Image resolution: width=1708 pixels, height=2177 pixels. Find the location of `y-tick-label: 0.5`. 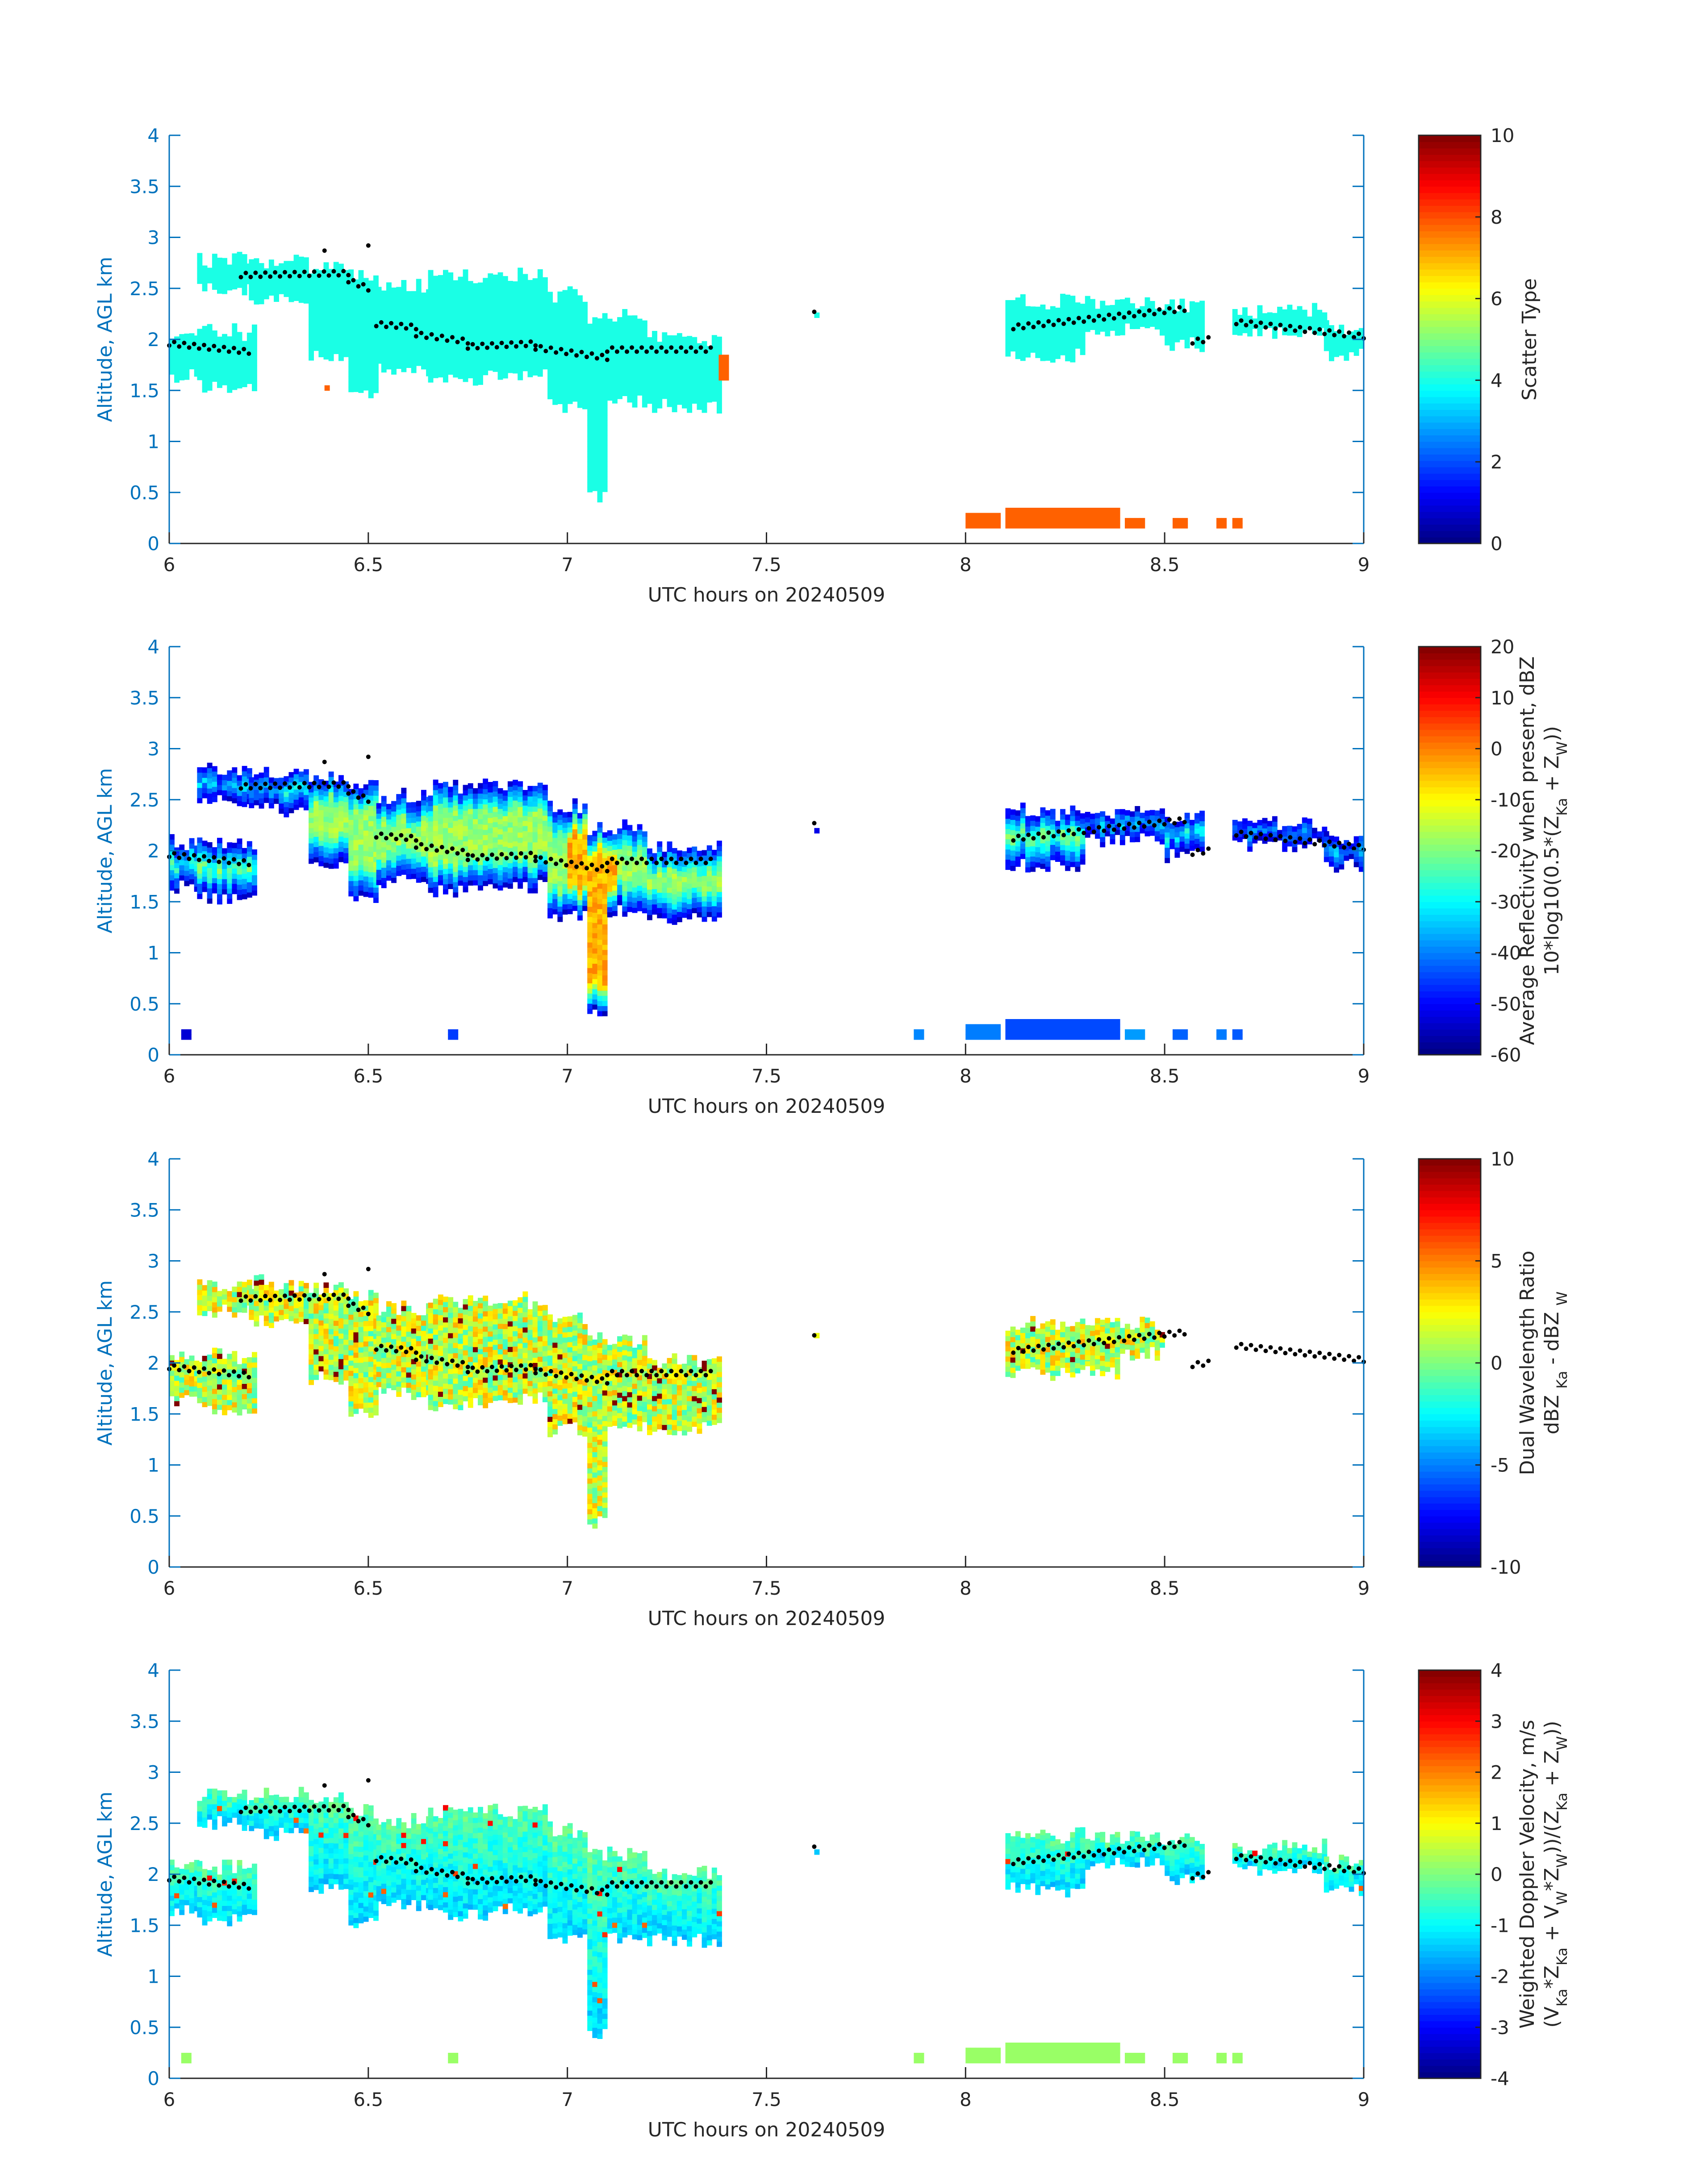

y-tick-label: 0.5 is located at coordinates (144, 493).